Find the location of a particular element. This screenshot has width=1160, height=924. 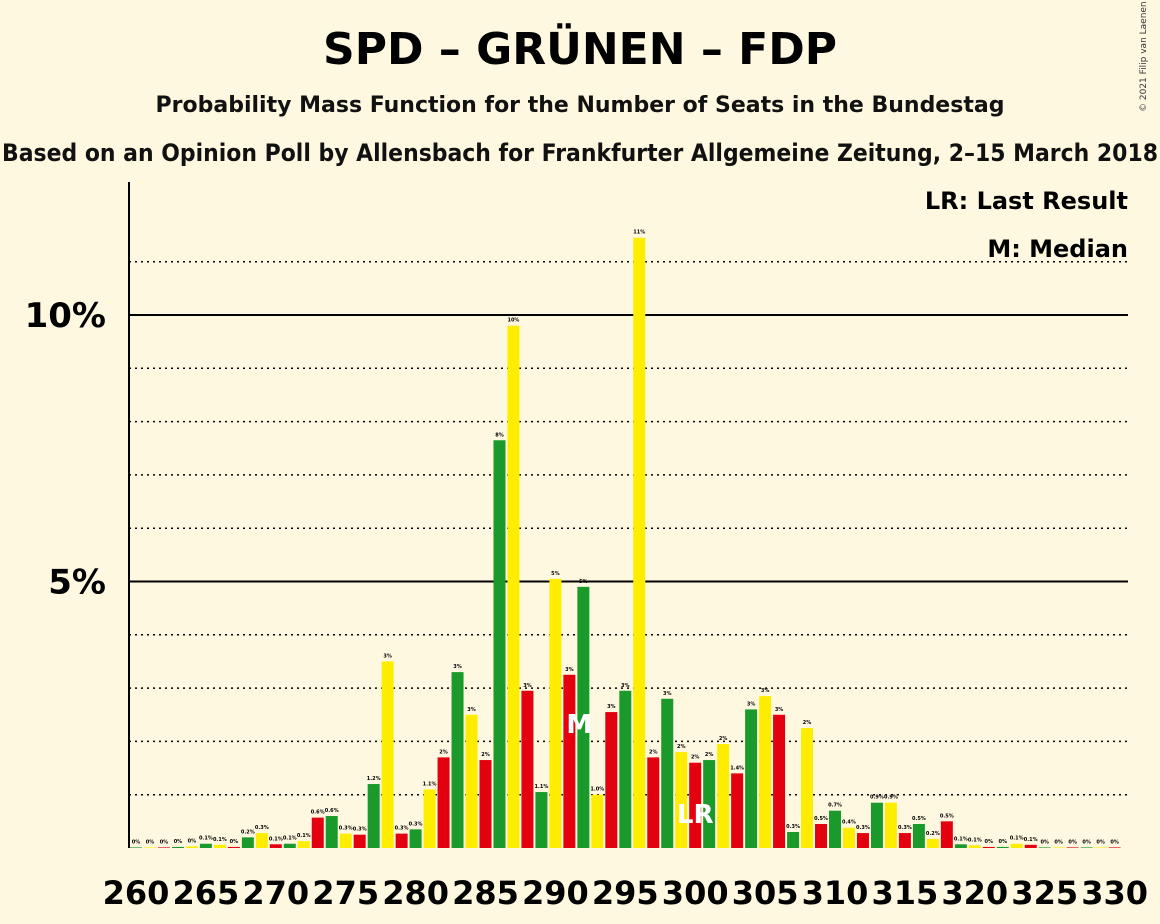

data-label-288: 3% is located at coordinates (527, 686).